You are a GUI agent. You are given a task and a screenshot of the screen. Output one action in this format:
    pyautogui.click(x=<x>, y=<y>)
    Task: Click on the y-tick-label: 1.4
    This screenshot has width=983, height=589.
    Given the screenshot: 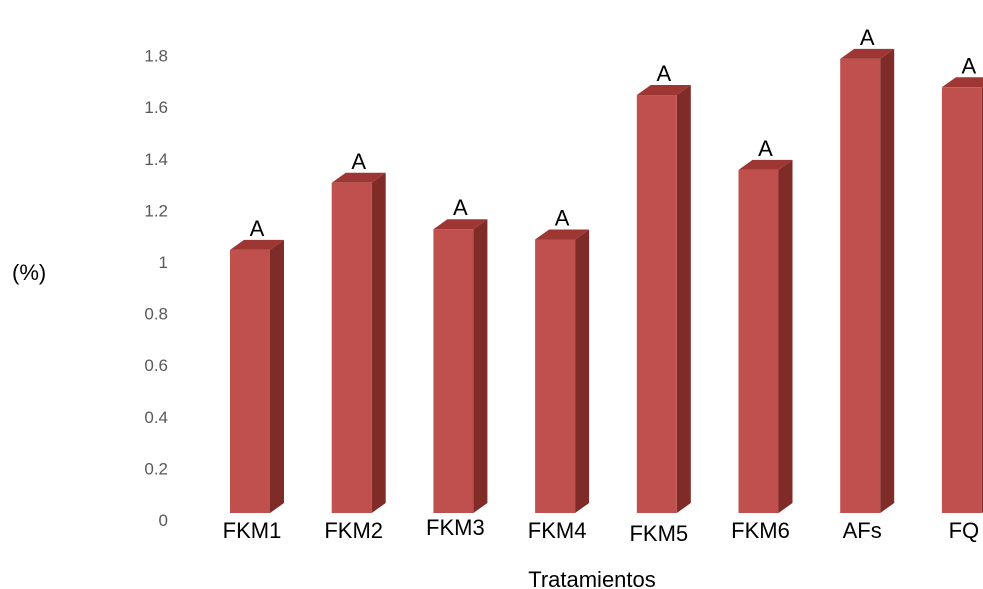 What is the action you would take?
    pyautogui.click(x=156, y=159)
    